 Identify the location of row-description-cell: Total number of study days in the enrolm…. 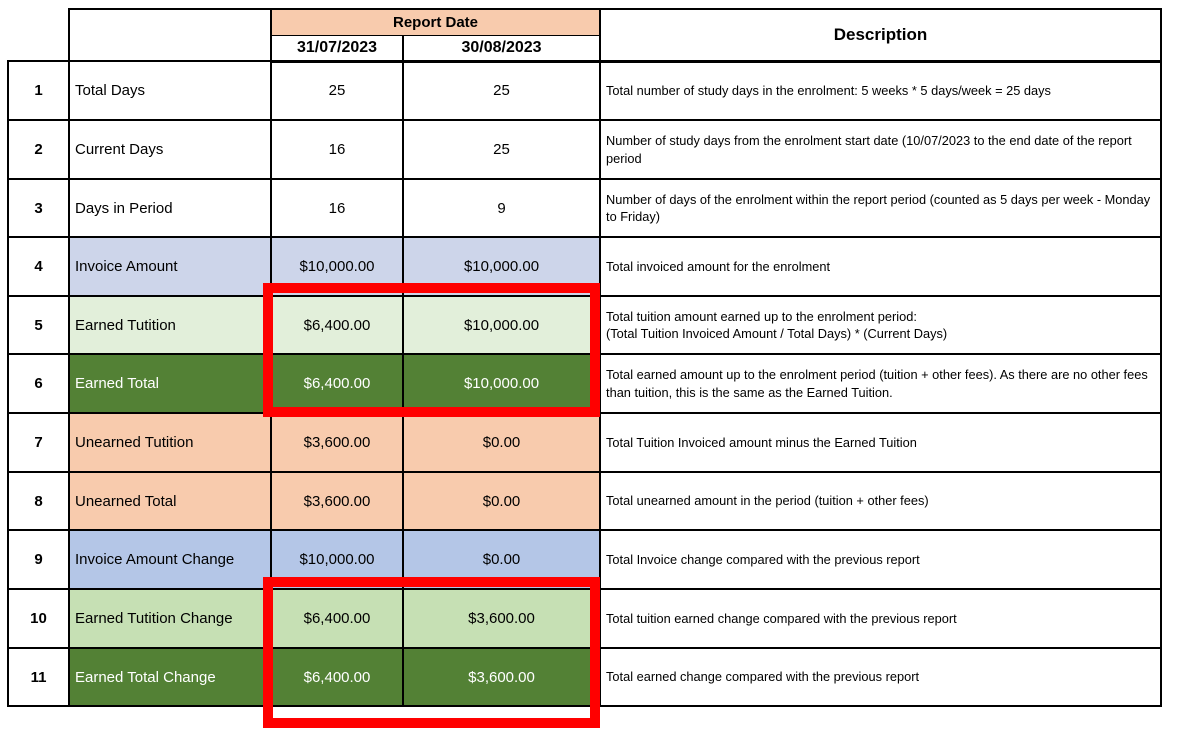
(881, 90).